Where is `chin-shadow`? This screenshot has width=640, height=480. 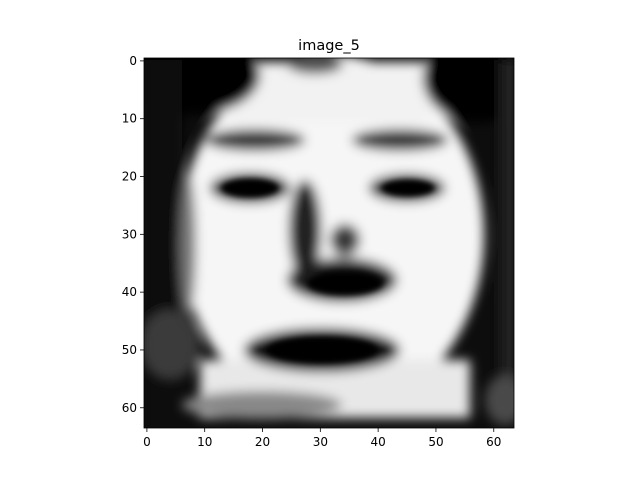 chin-shadow is located at coordinates (262, 405).